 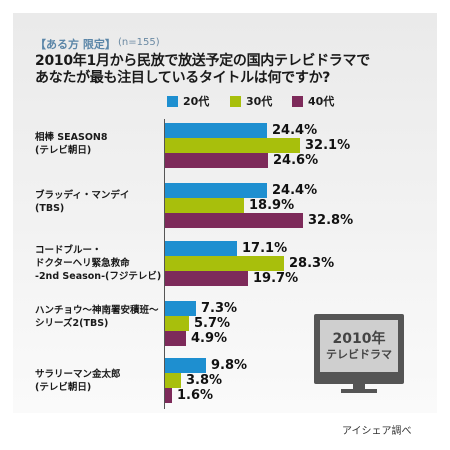 I want to click on chart-title-line-2: あなたが最も注目しているタイトルは何ですか?, so click(x=183, y=78).